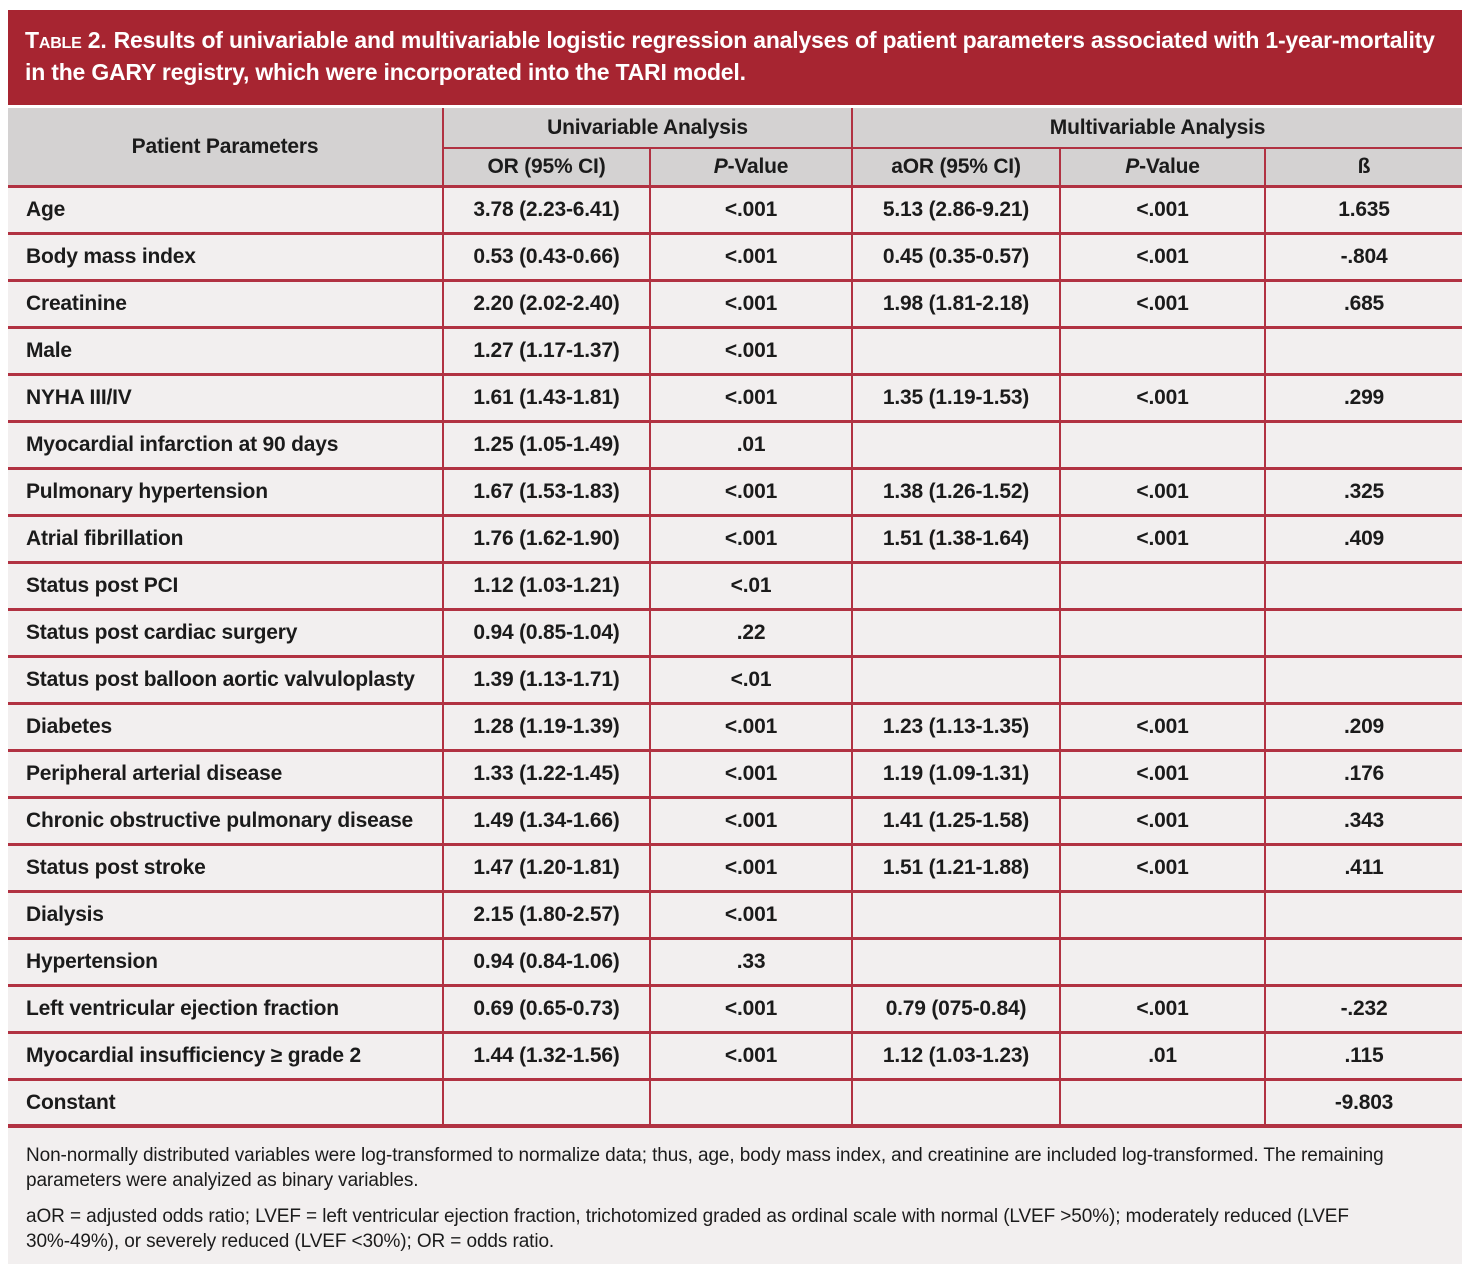 This screenshot has width=1476, height=1264. I want to click on col-header-multivariable-analysis: Multivariable Analysis, so click(1156, 129).